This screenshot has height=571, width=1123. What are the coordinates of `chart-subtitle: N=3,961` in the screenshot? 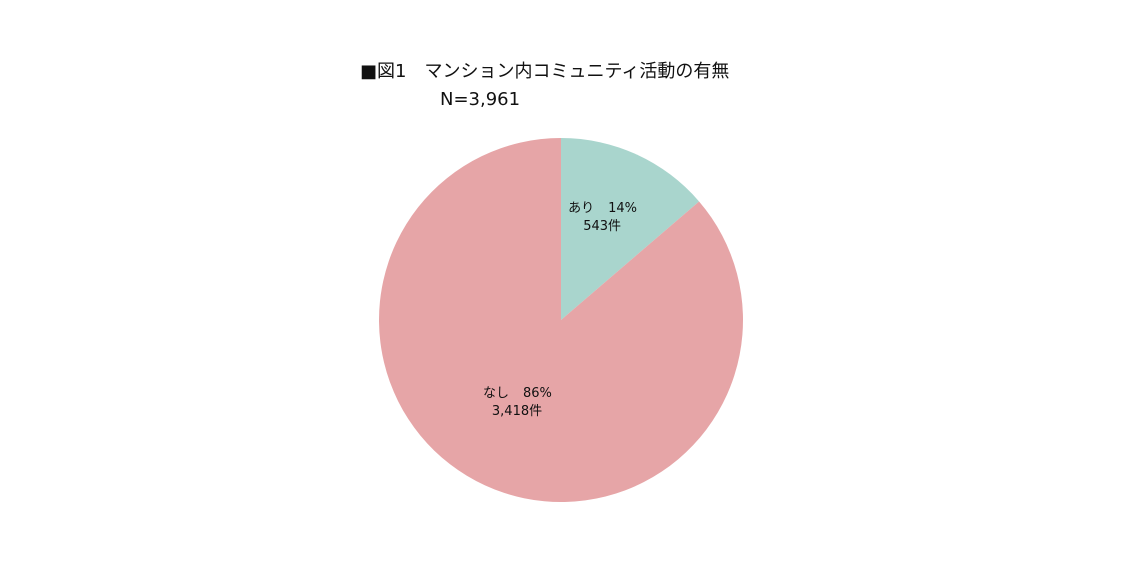 It's located at (480, 99).